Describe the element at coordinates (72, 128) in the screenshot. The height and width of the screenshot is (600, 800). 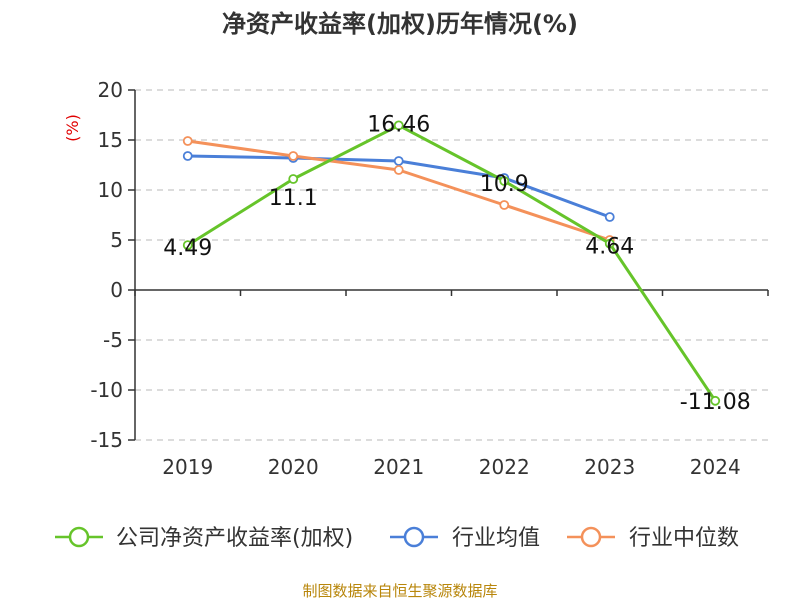
I see `y-axis-label: (%)` at that location.